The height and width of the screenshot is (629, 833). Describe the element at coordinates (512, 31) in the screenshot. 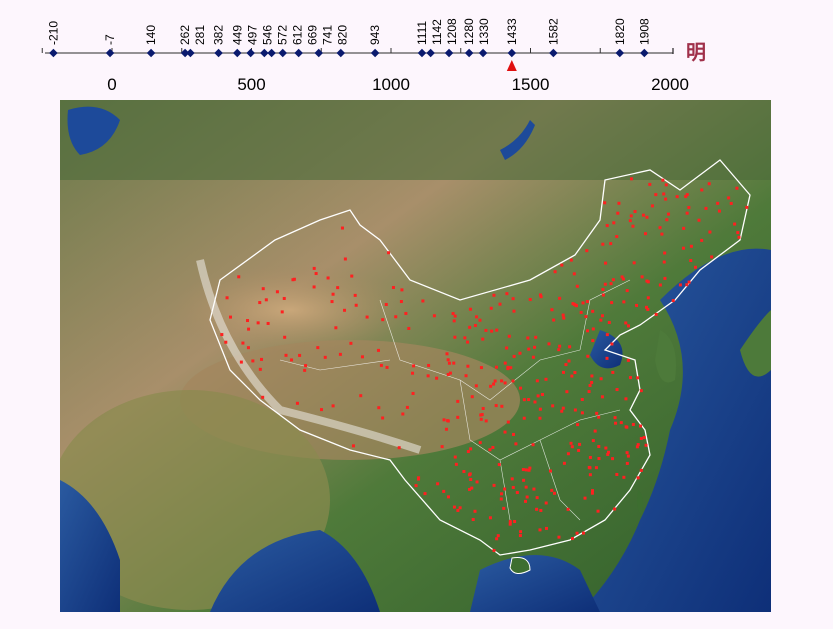

I see `event-year-label: 1433` at that location.